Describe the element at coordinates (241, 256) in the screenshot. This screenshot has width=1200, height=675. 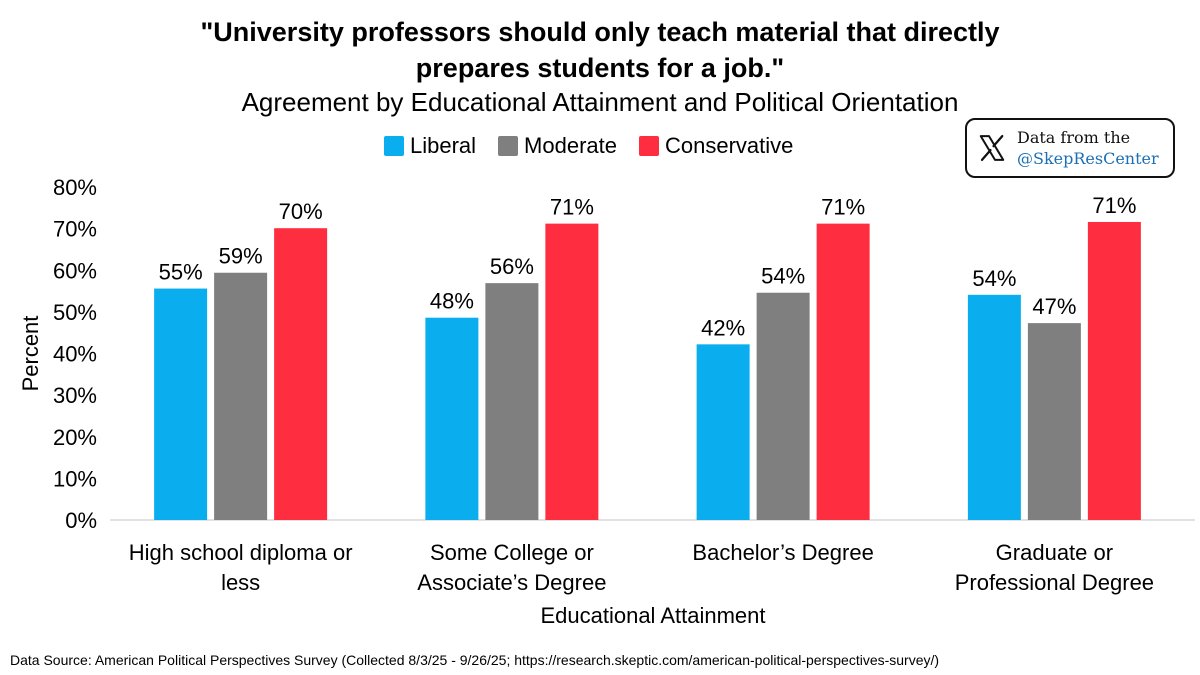
I see `data-label: 59%` at that location.